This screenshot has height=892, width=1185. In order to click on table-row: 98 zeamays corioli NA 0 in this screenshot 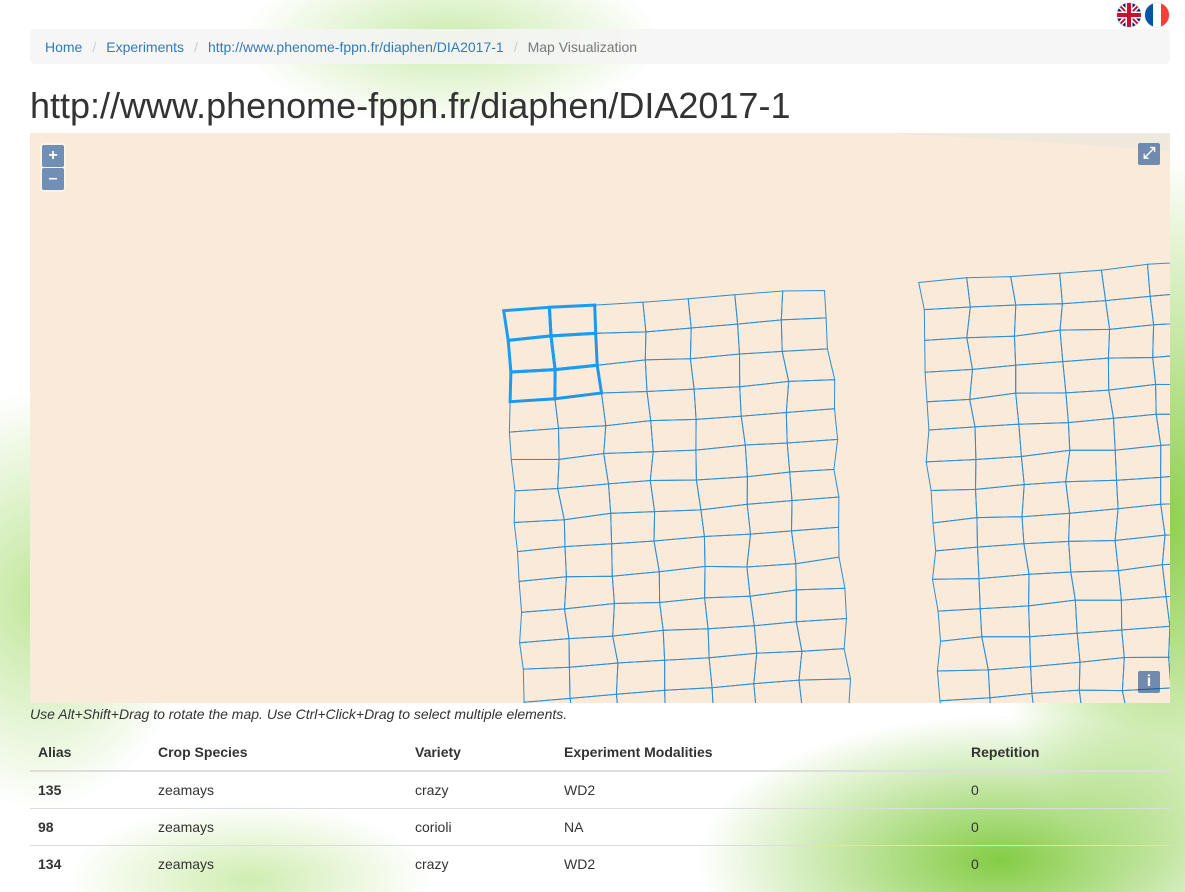, I will do `click(600, 827)`.